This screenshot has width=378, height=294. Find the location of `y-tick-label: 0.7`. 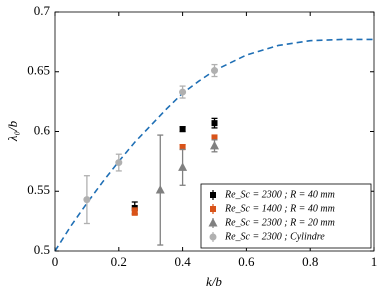

y-tick-label: 0.7 is located at coordinates (42, 10).